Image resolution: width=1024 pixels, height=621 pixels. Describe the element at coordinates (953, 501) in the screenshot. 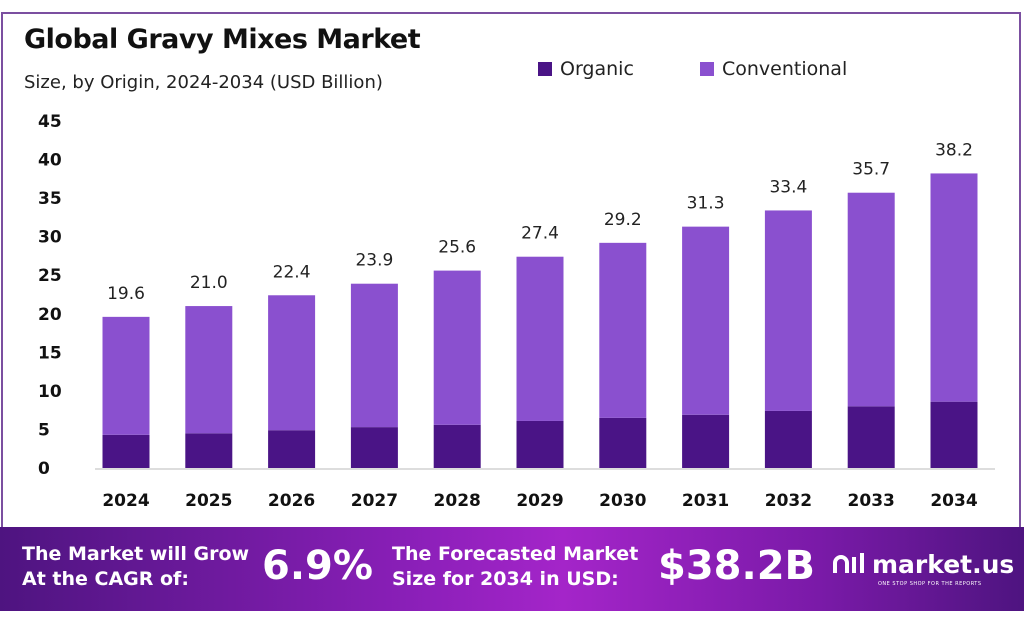

I see `x-tick-label: 2034` at that location.